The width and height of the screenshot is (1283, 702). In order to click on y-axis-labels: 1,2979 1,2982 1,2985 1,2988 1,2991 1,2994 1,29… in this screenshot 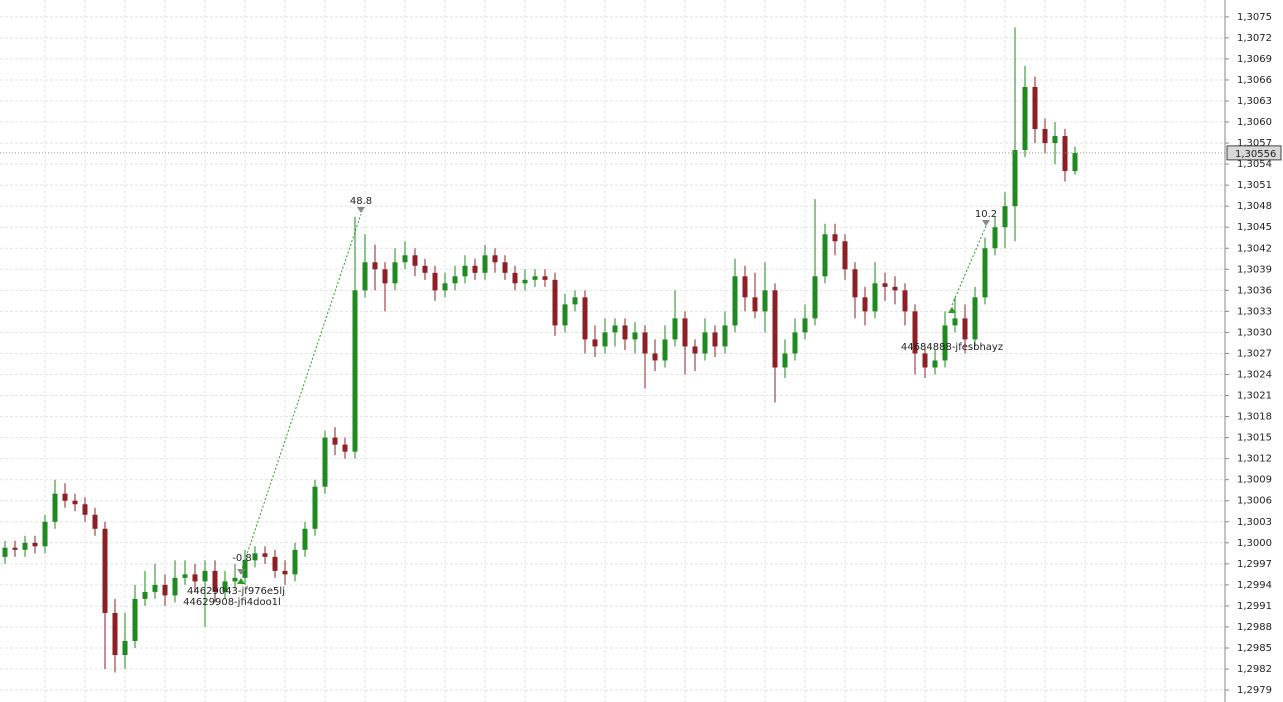, I will do `click(1248, 354)`.